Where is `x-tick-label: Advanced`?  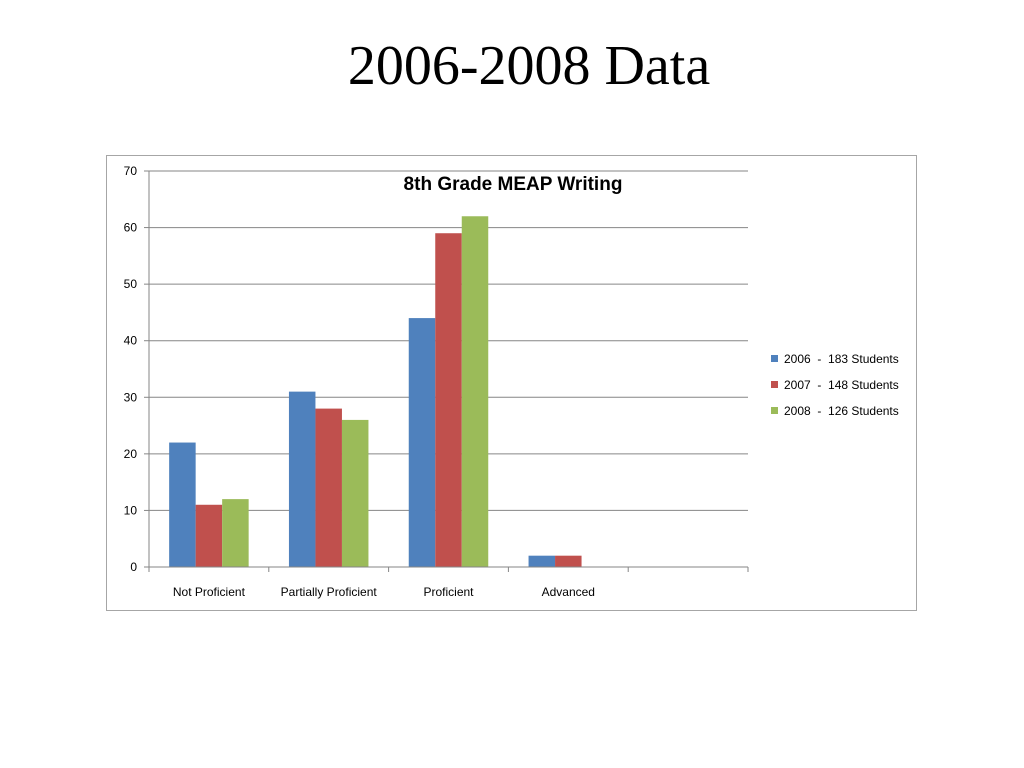
x-tick-label: Advanced is located at coordinates (568, 592).